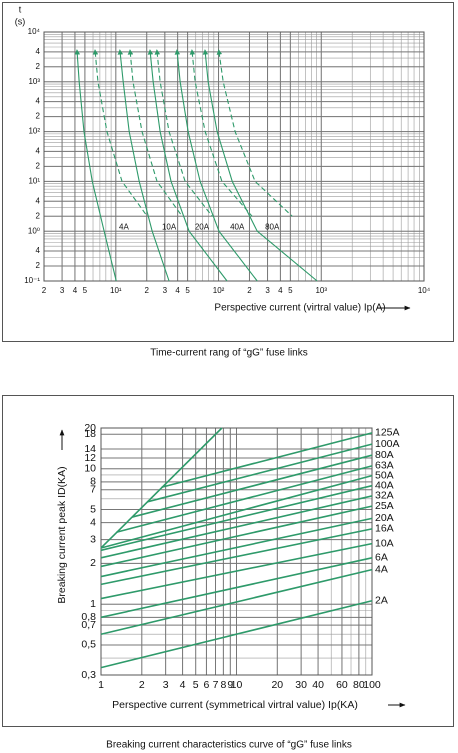  What do you see at coordinates (88, 625) in the screenshot?
I see `y-tick-label: 0,7` at bounding box center [88, 625].